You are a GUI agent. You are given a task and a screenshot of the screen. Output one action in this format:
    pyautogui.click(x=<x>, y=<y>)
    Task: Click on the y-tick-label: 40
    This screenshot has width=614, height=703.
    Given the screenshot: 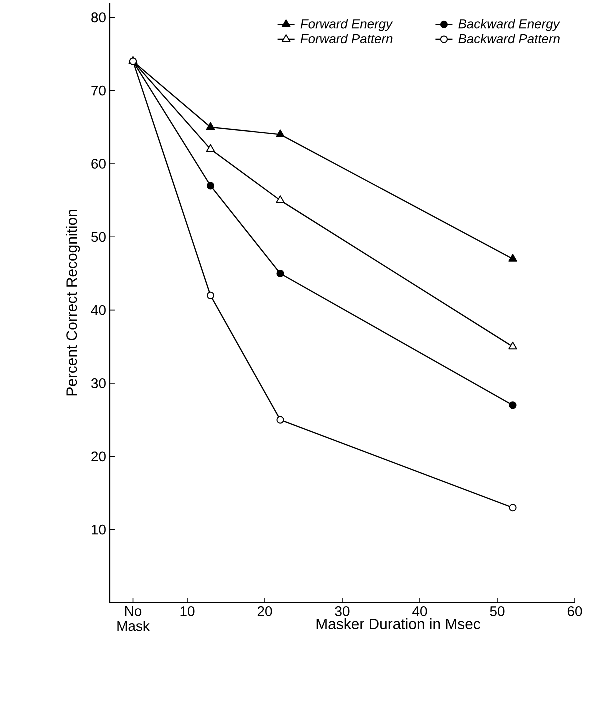 What is the action you would take?
    pyautogui.click(x=98, y=310)
    